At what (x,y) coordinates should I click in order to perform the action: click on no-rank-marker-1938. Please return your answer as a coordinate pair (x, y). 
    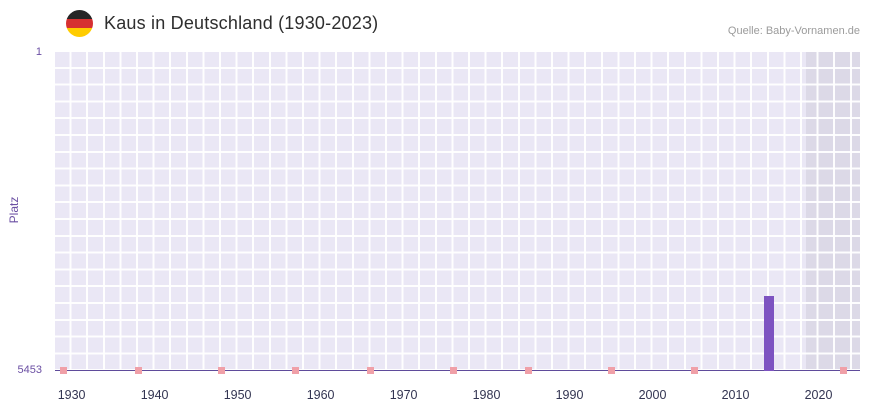
    Looking at the image, I should click on (138, 370).